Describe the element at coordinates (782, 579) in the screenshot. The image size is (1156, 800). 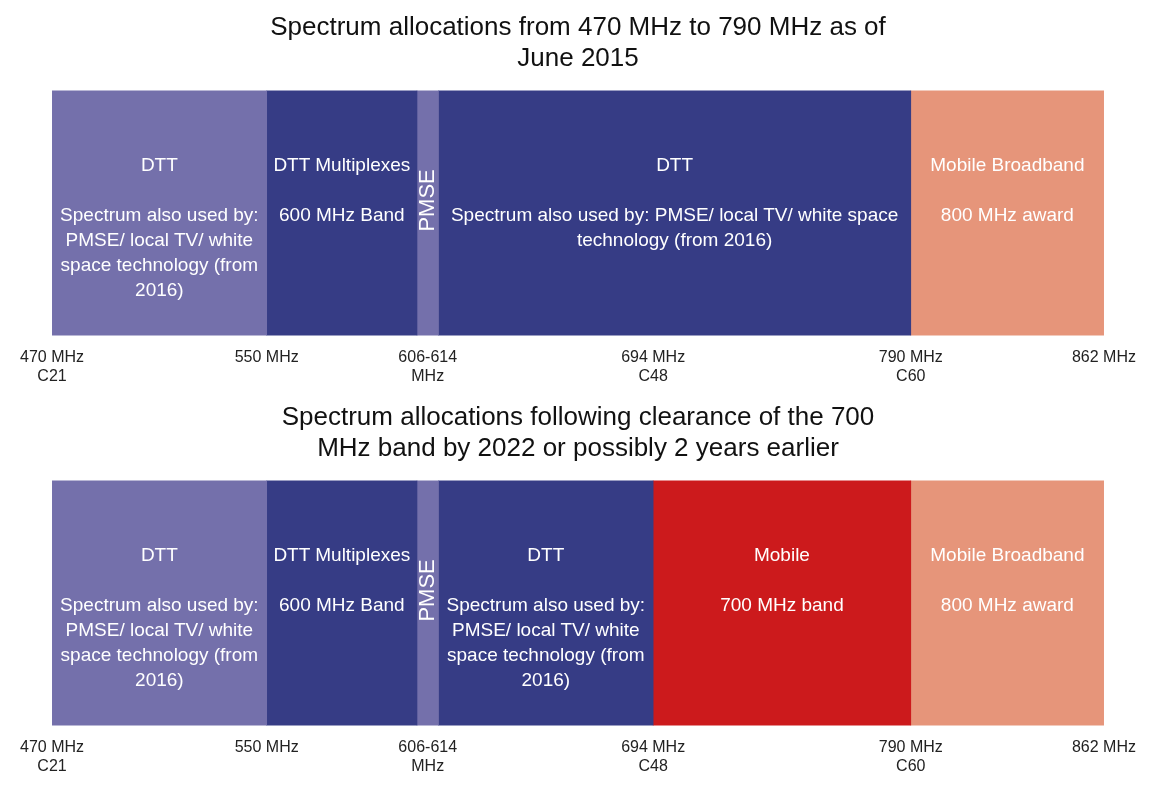
I see `text: Mobile 700 MHz band` at that location.